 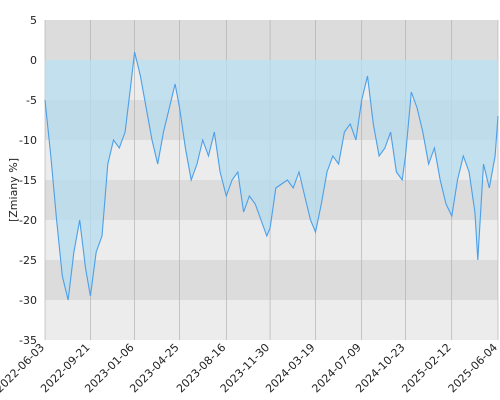 What do you see at coordinates (28, 300) in the screenshot?
I see `y-tick-label: -30` at bounding box center [28, 300].